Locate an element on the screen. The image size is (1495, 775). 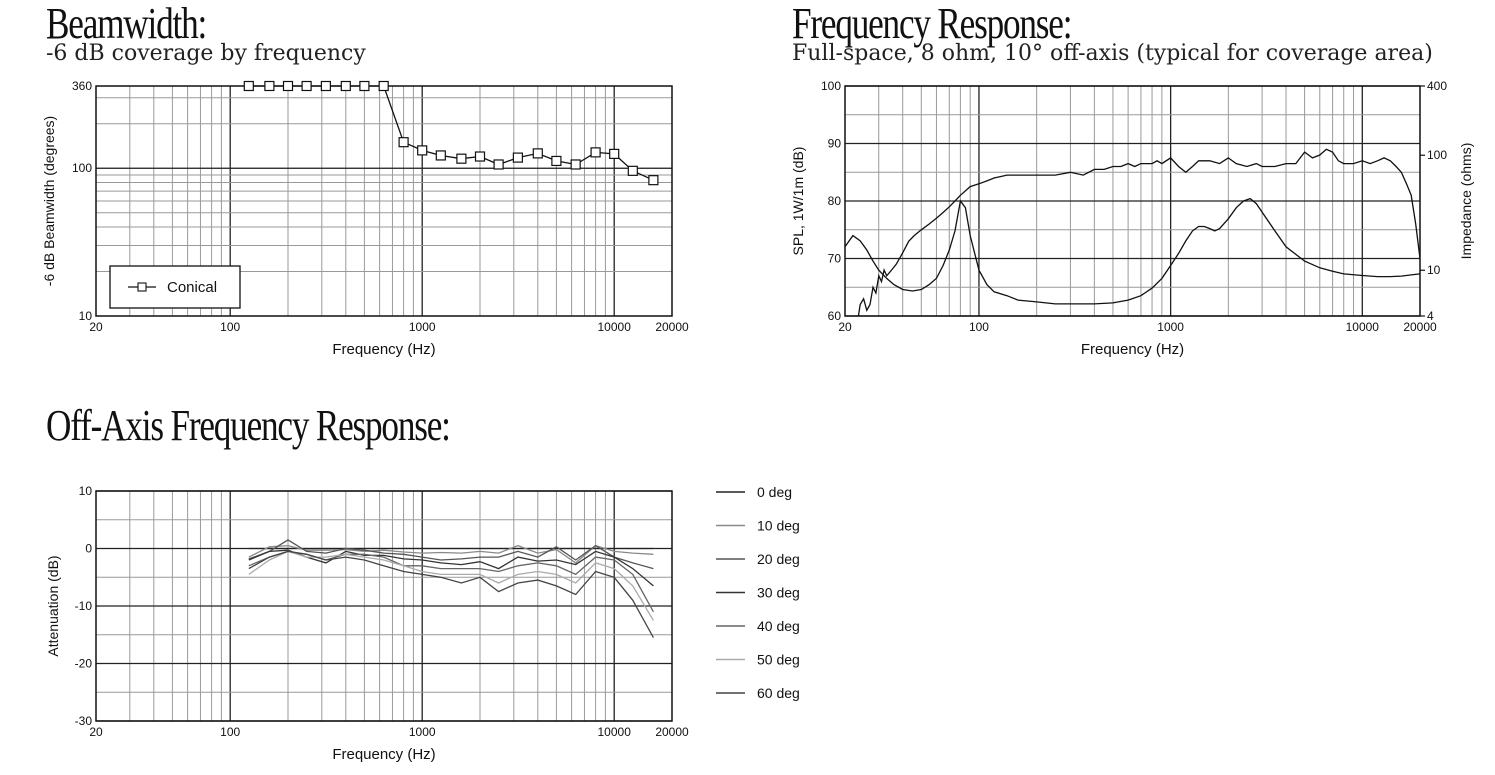
offaxis-x-tick-label: 10000 is located at coordinates (615, 732).